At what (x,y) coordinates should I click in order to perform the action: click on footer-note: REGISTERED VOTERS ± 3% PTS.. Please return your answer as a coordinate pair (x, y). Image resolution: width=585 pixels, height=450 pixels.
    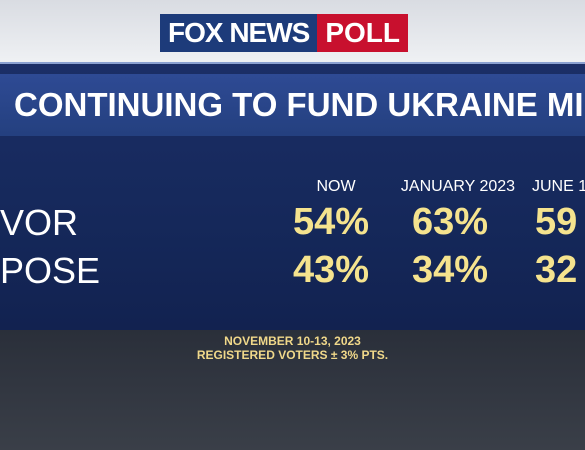
    Looking at the image, I should click on (292, 355).